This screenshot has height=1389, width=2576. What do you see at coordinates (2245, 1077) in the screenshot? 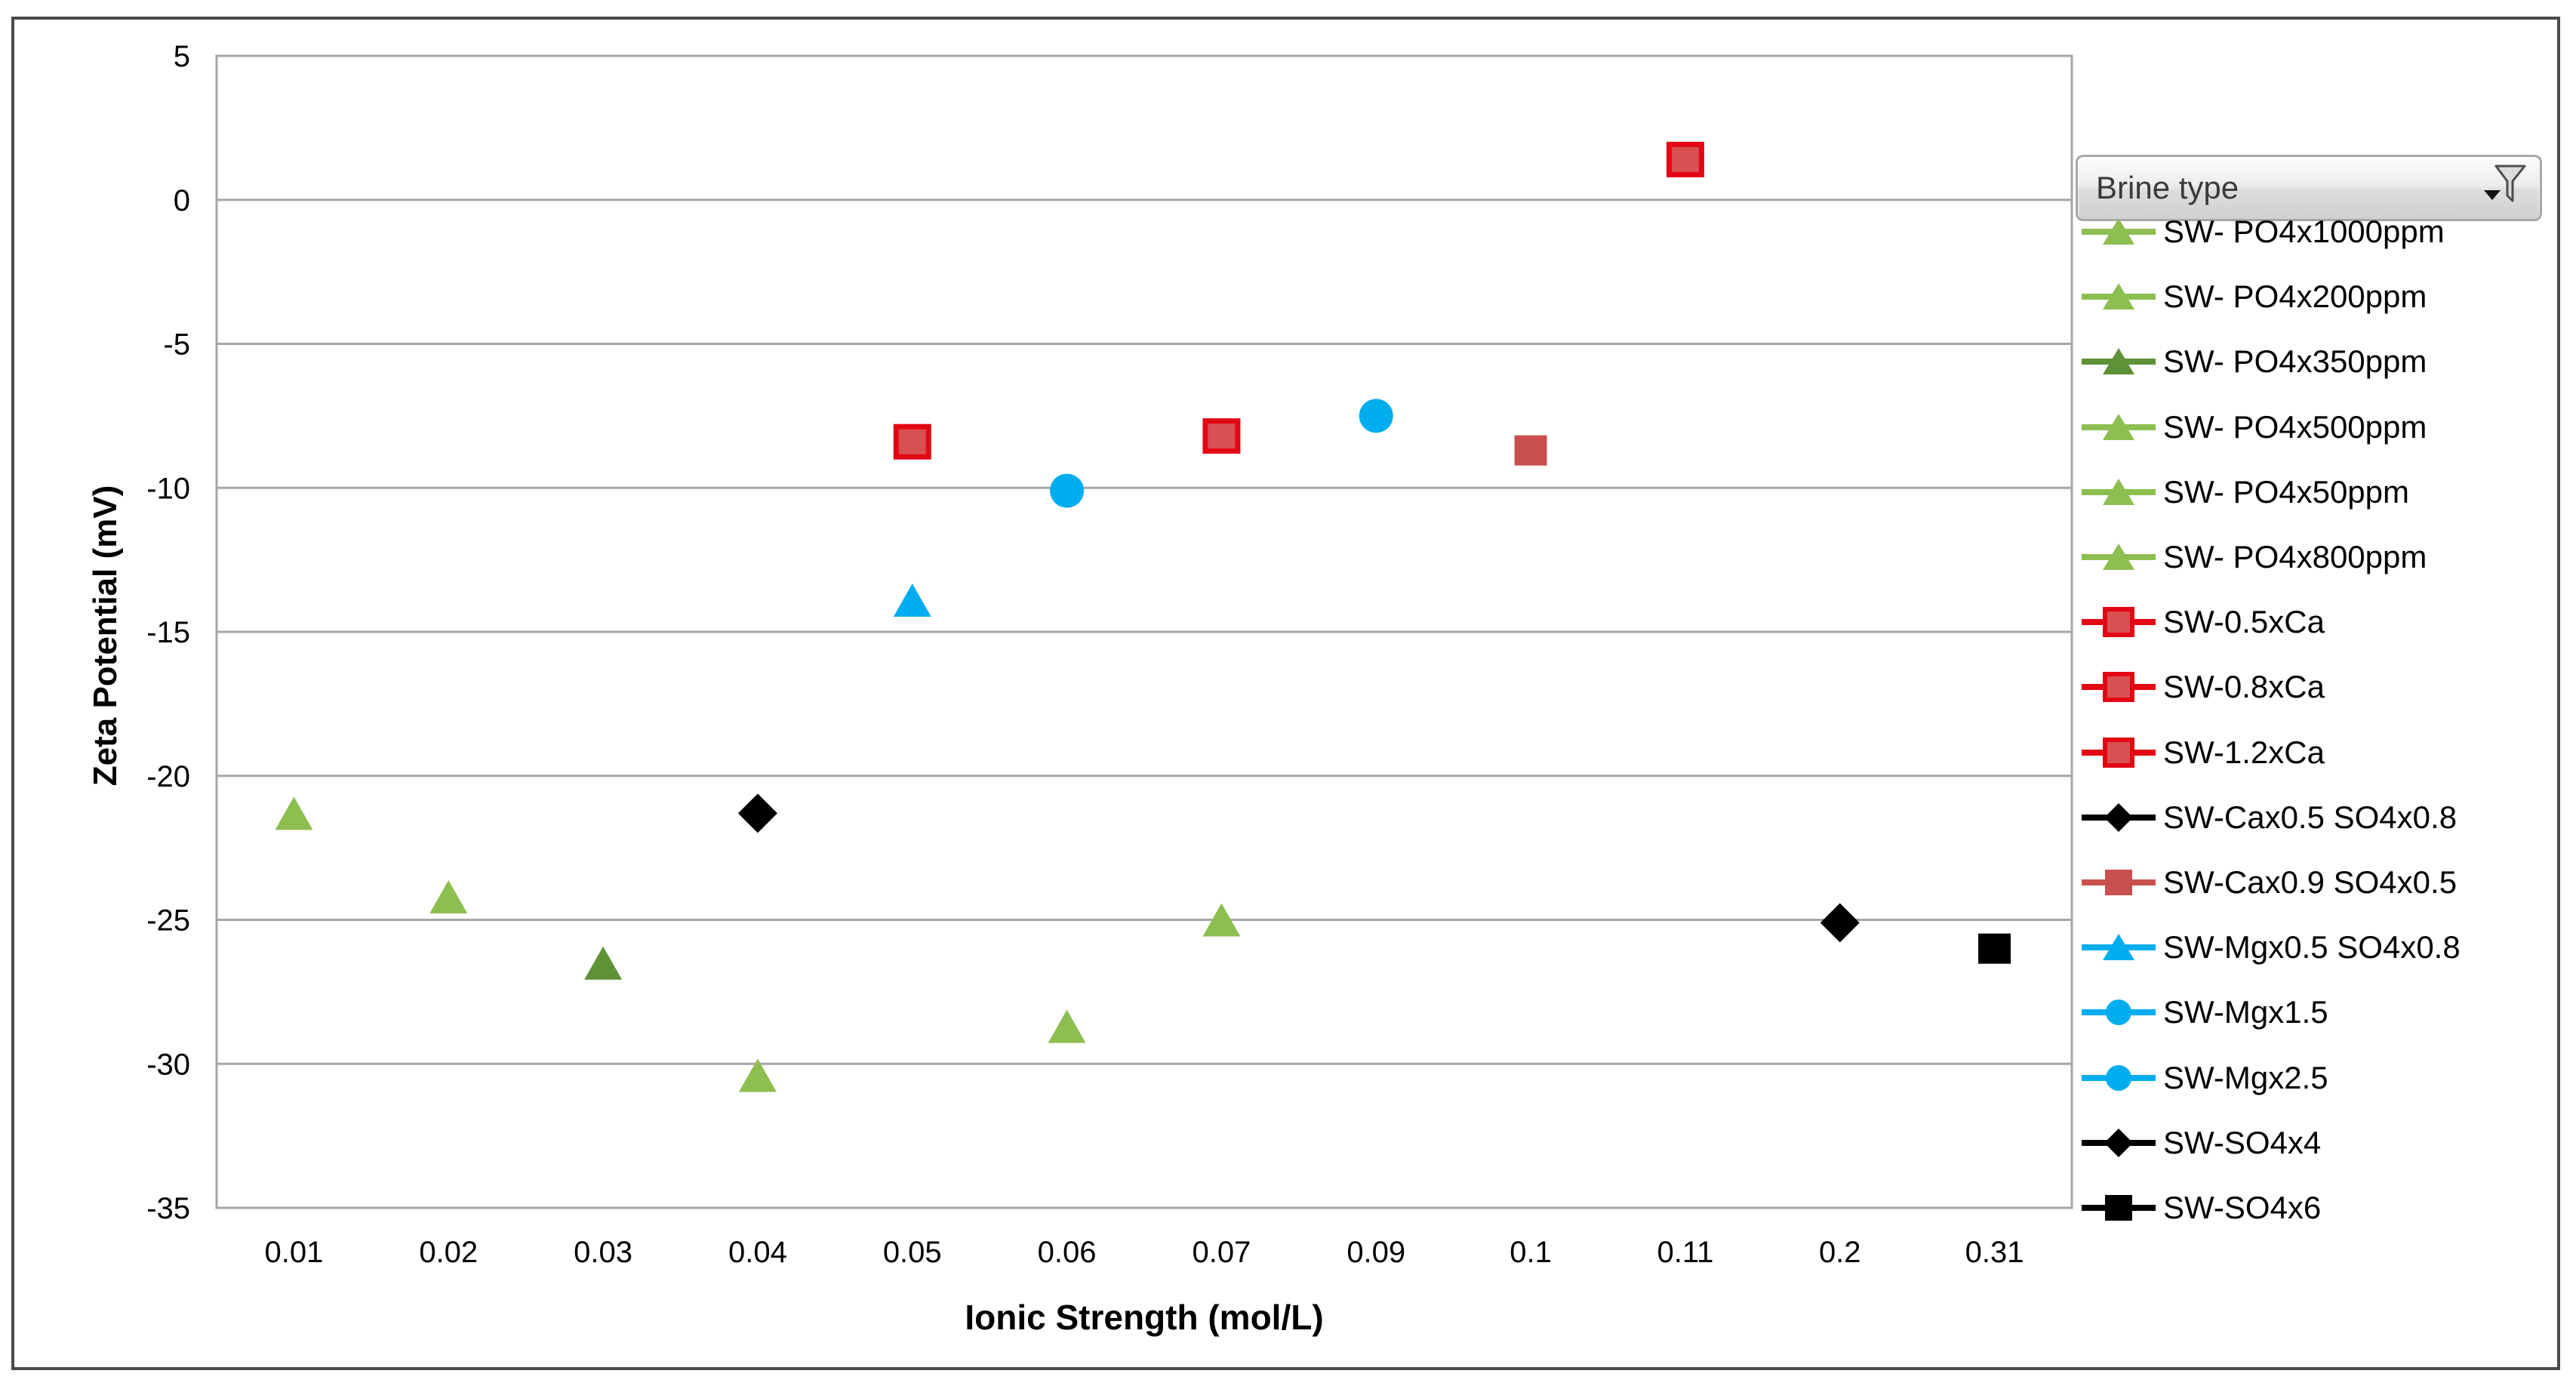
I see `legend-item-label: SW-Mgx2.5` at bounding box center [2245, 1077].